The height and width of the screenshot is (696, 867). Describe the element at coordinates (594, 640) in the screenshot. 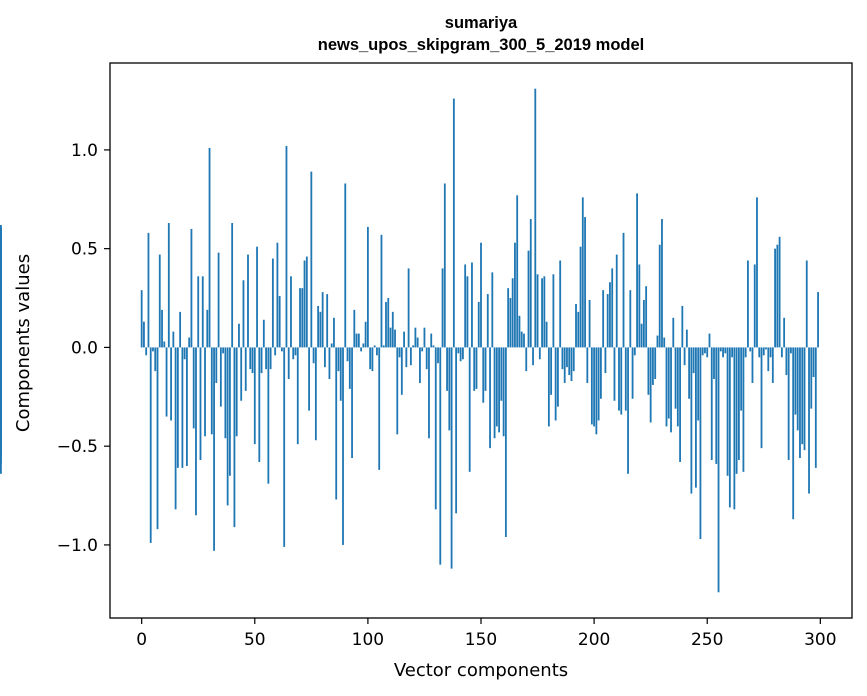

I see `x-tick-label: 200` at that location.